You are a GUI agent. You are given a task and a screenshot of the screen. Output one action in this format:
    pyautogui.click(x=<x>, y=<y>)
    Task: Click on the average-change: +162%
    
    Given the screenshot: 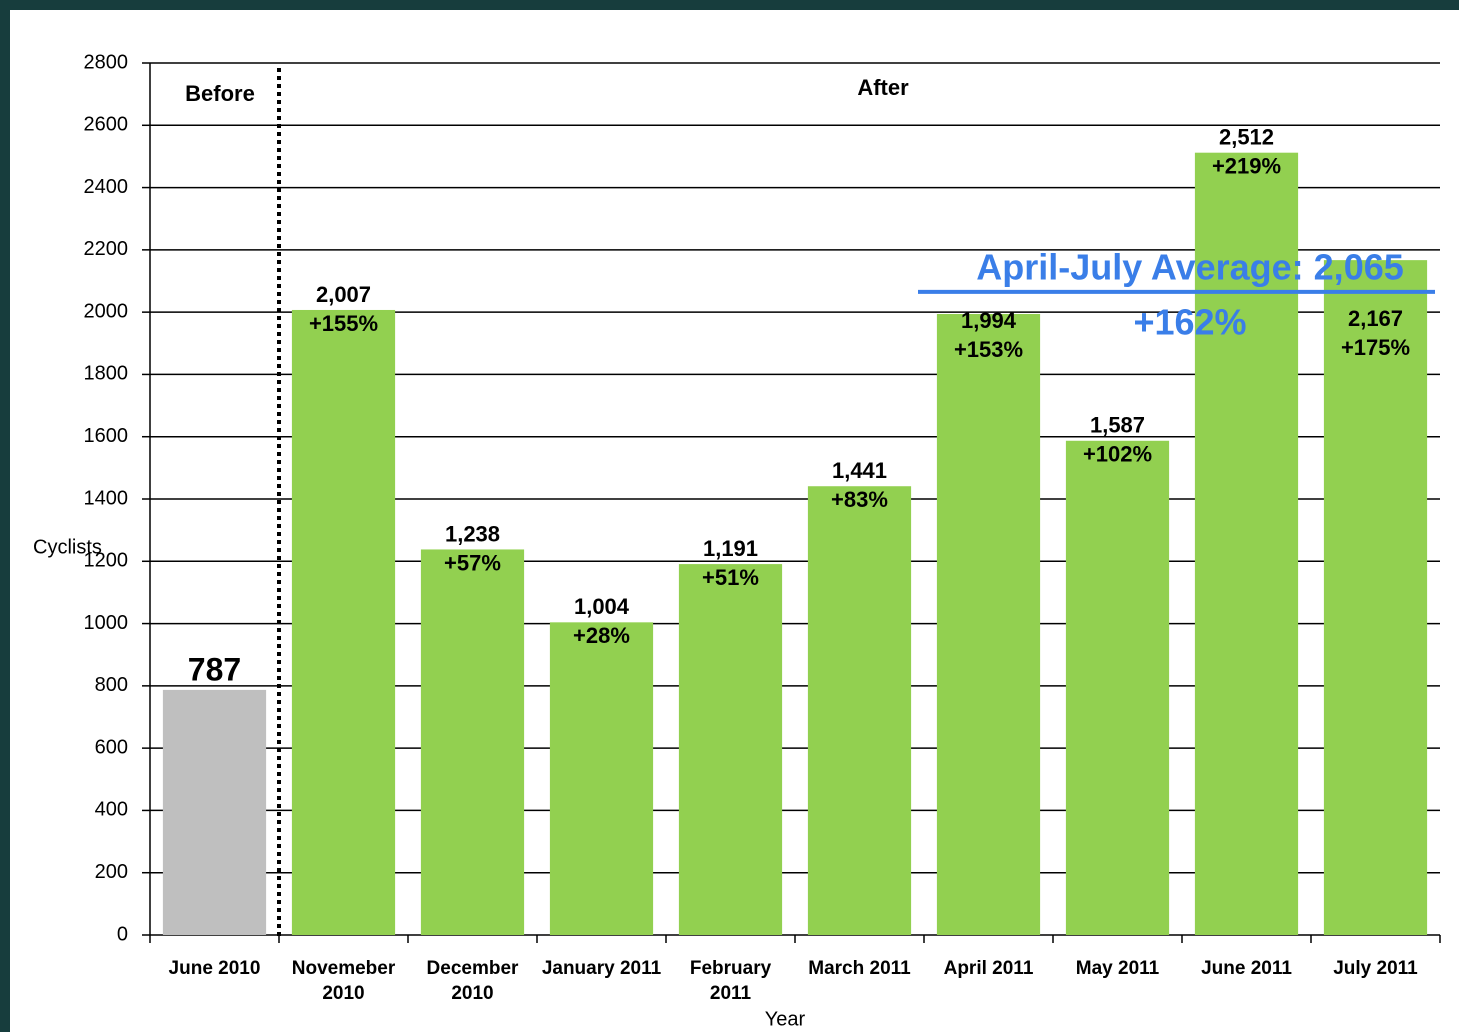 What is the action you would take?
    pyautogui.click(x=1189, y=321)
    